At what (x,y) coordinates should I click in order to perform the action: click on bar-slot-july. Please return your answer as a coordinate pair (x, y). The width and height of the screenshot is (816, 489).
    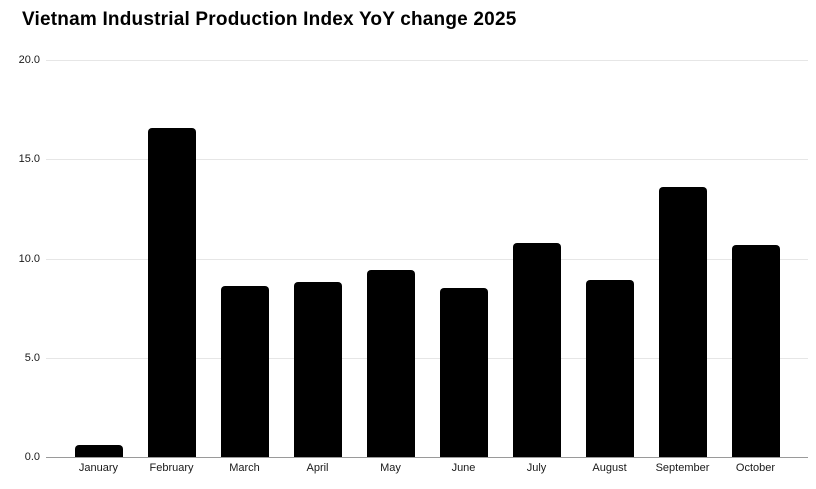
    Looking at the image, I should click on (536, 258).